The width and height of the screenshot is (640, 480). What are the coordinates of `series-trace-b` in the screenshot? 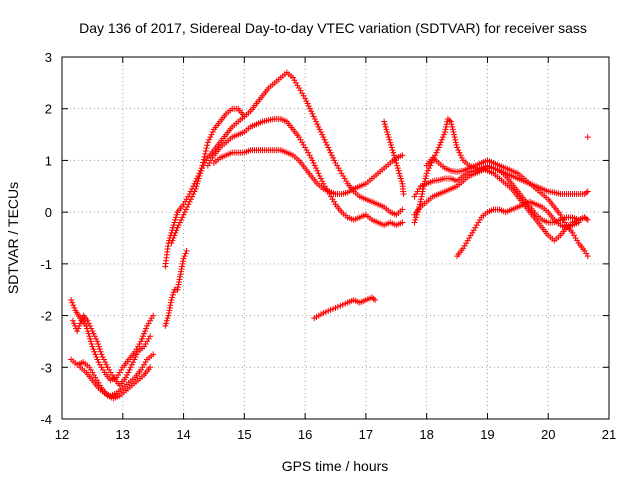 It's located at (111, 350).